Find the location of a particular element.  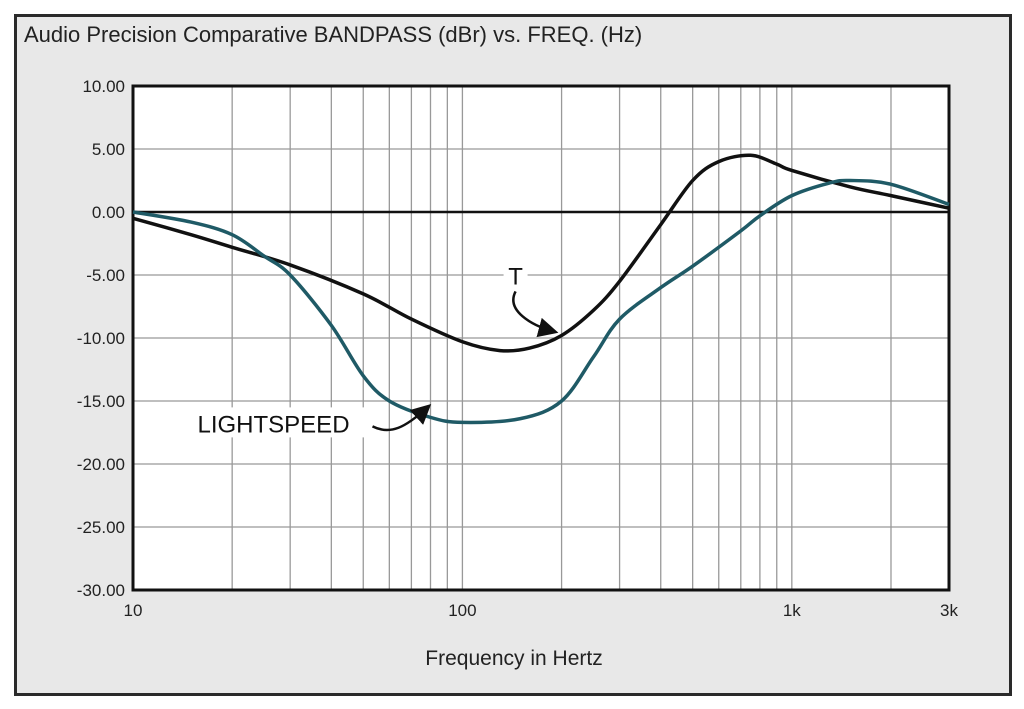

x-axis-label: Frequency in Hertz is located at coordinates (513, 658).